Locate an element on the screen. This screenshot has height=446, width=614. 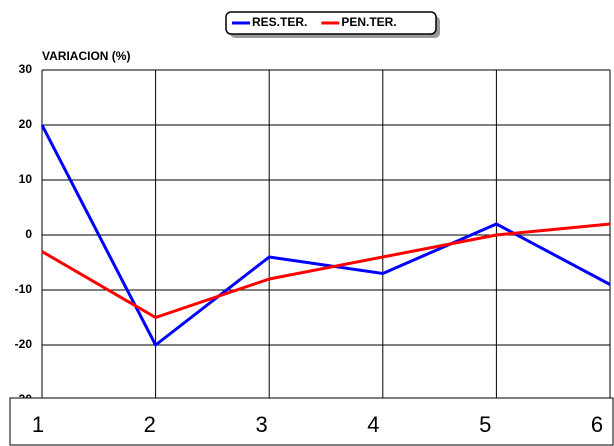
category-box is located at coordinates (311, 421).